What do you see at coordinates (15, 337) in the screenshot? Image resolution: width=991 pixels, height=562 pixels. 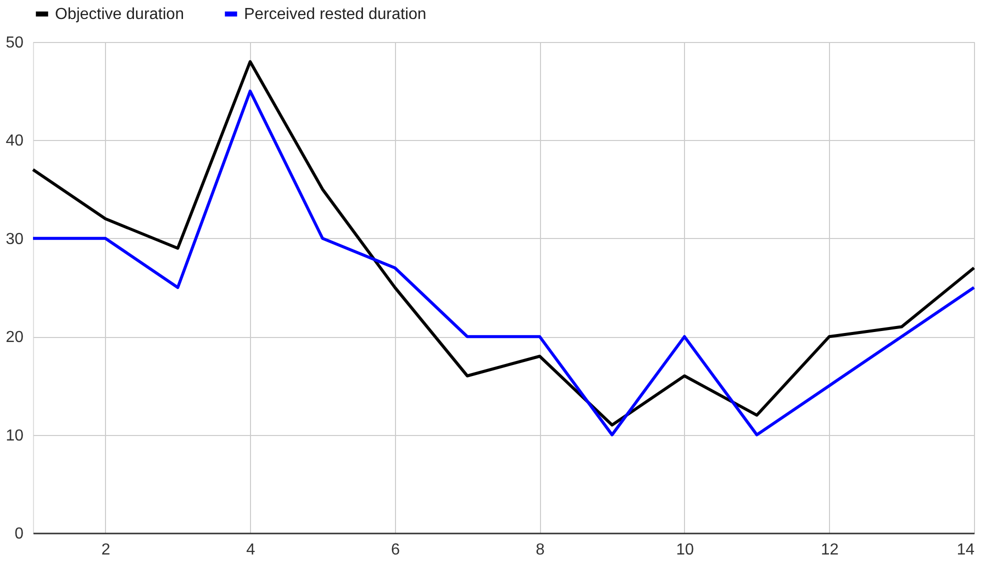 I see `y-tick-label: 20` at bounding box center [15, 337].